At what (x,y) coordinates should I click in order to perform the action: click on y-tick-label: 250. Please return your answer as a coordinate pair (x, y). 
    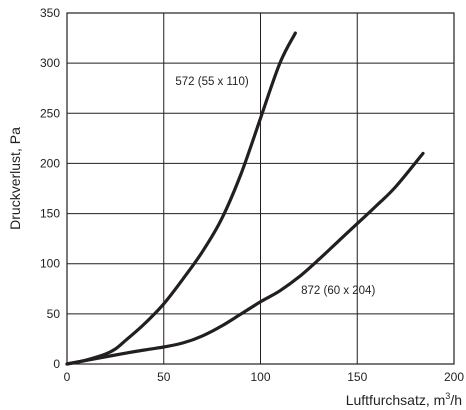
    Looking at the image, I should click on (50, 113).